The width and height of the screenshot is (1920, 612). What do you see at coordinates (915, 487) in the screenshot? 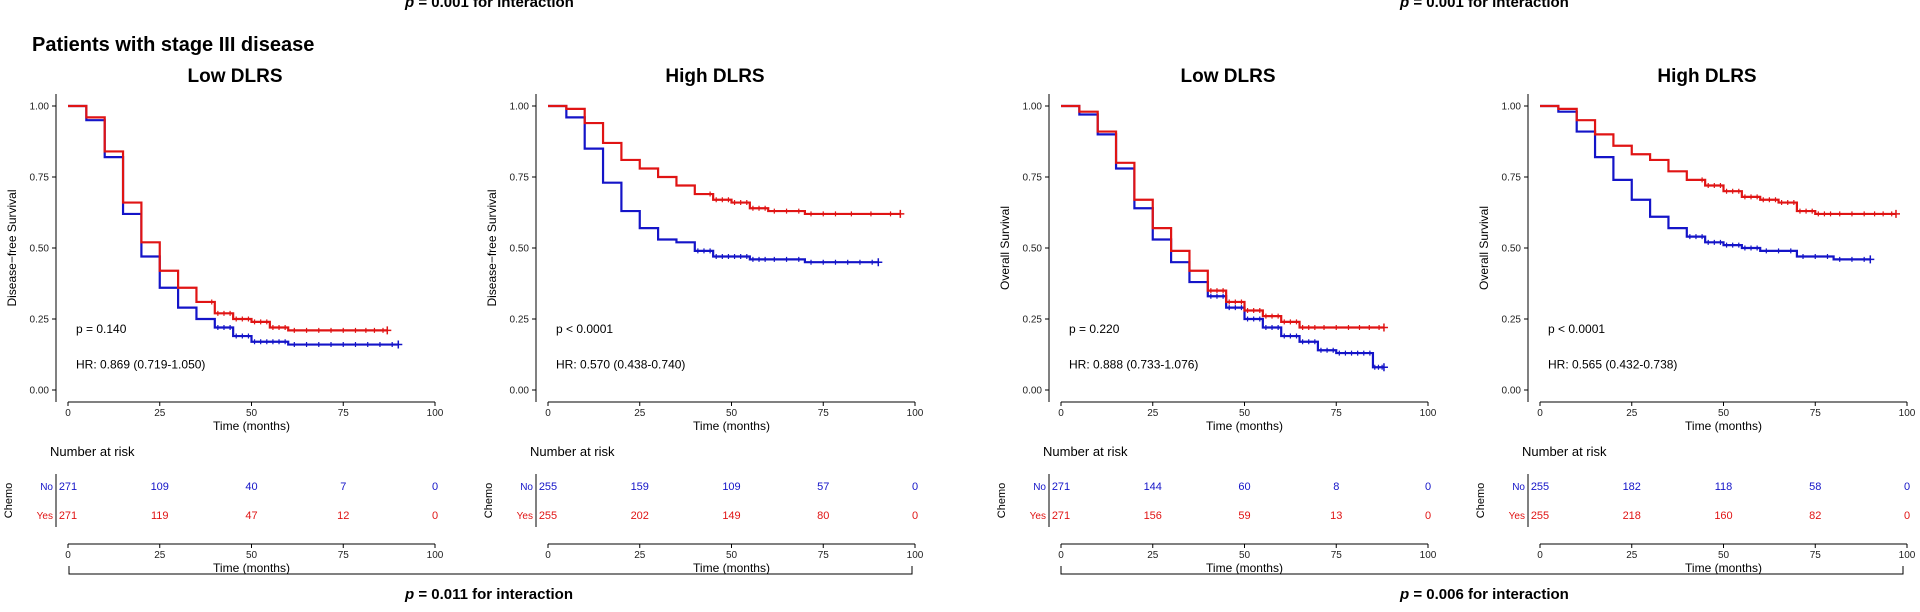
I see `risk-count-no: 0` at bounding box center [915, 487].